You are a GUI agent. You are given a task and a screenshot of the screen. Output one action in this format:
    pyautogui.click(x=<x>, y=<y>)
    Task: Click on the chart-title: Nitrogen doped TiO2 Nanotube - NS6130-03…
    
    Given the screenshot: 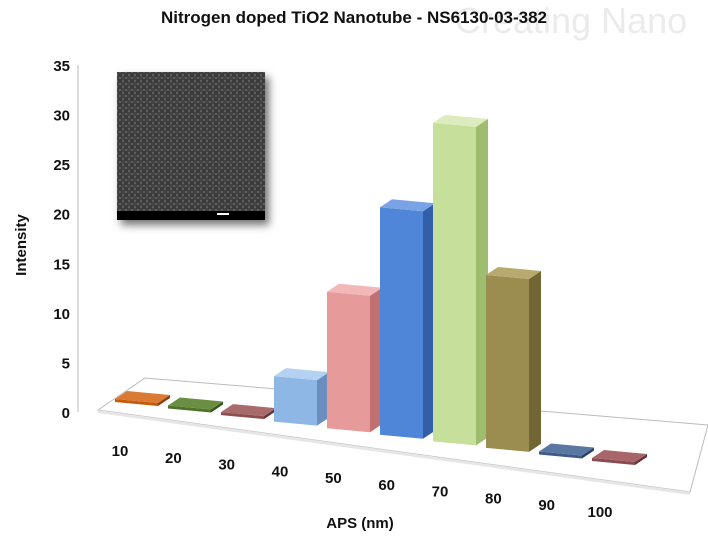 What is the action you would take?
    pyautogui.click(x=354, y=17)
    